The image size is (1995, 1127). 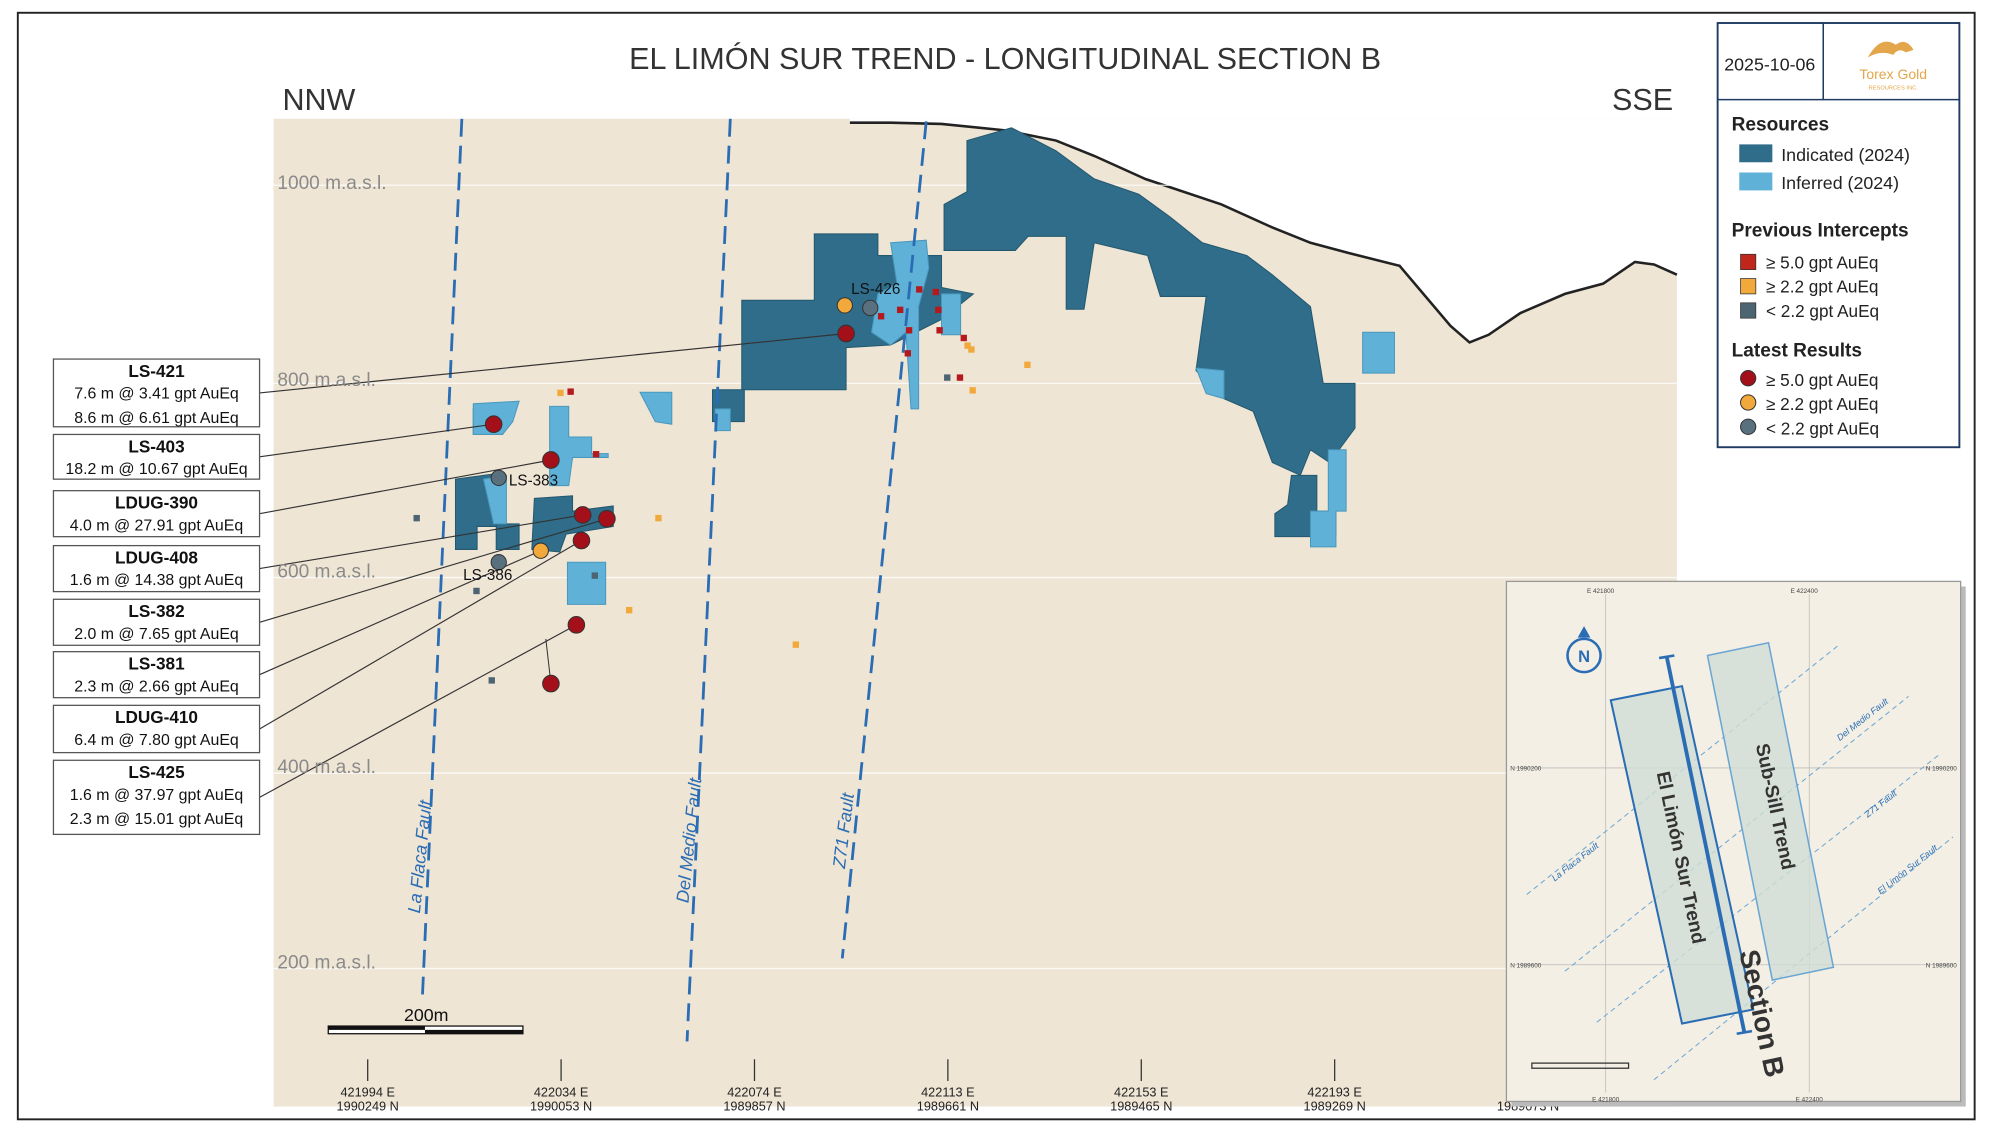 What do you see at coordinates (1822, 404) in the screenshot?
I see `legend-item: ≥ 2.2 gpt AuEq` at bounding box center [1822, 404].